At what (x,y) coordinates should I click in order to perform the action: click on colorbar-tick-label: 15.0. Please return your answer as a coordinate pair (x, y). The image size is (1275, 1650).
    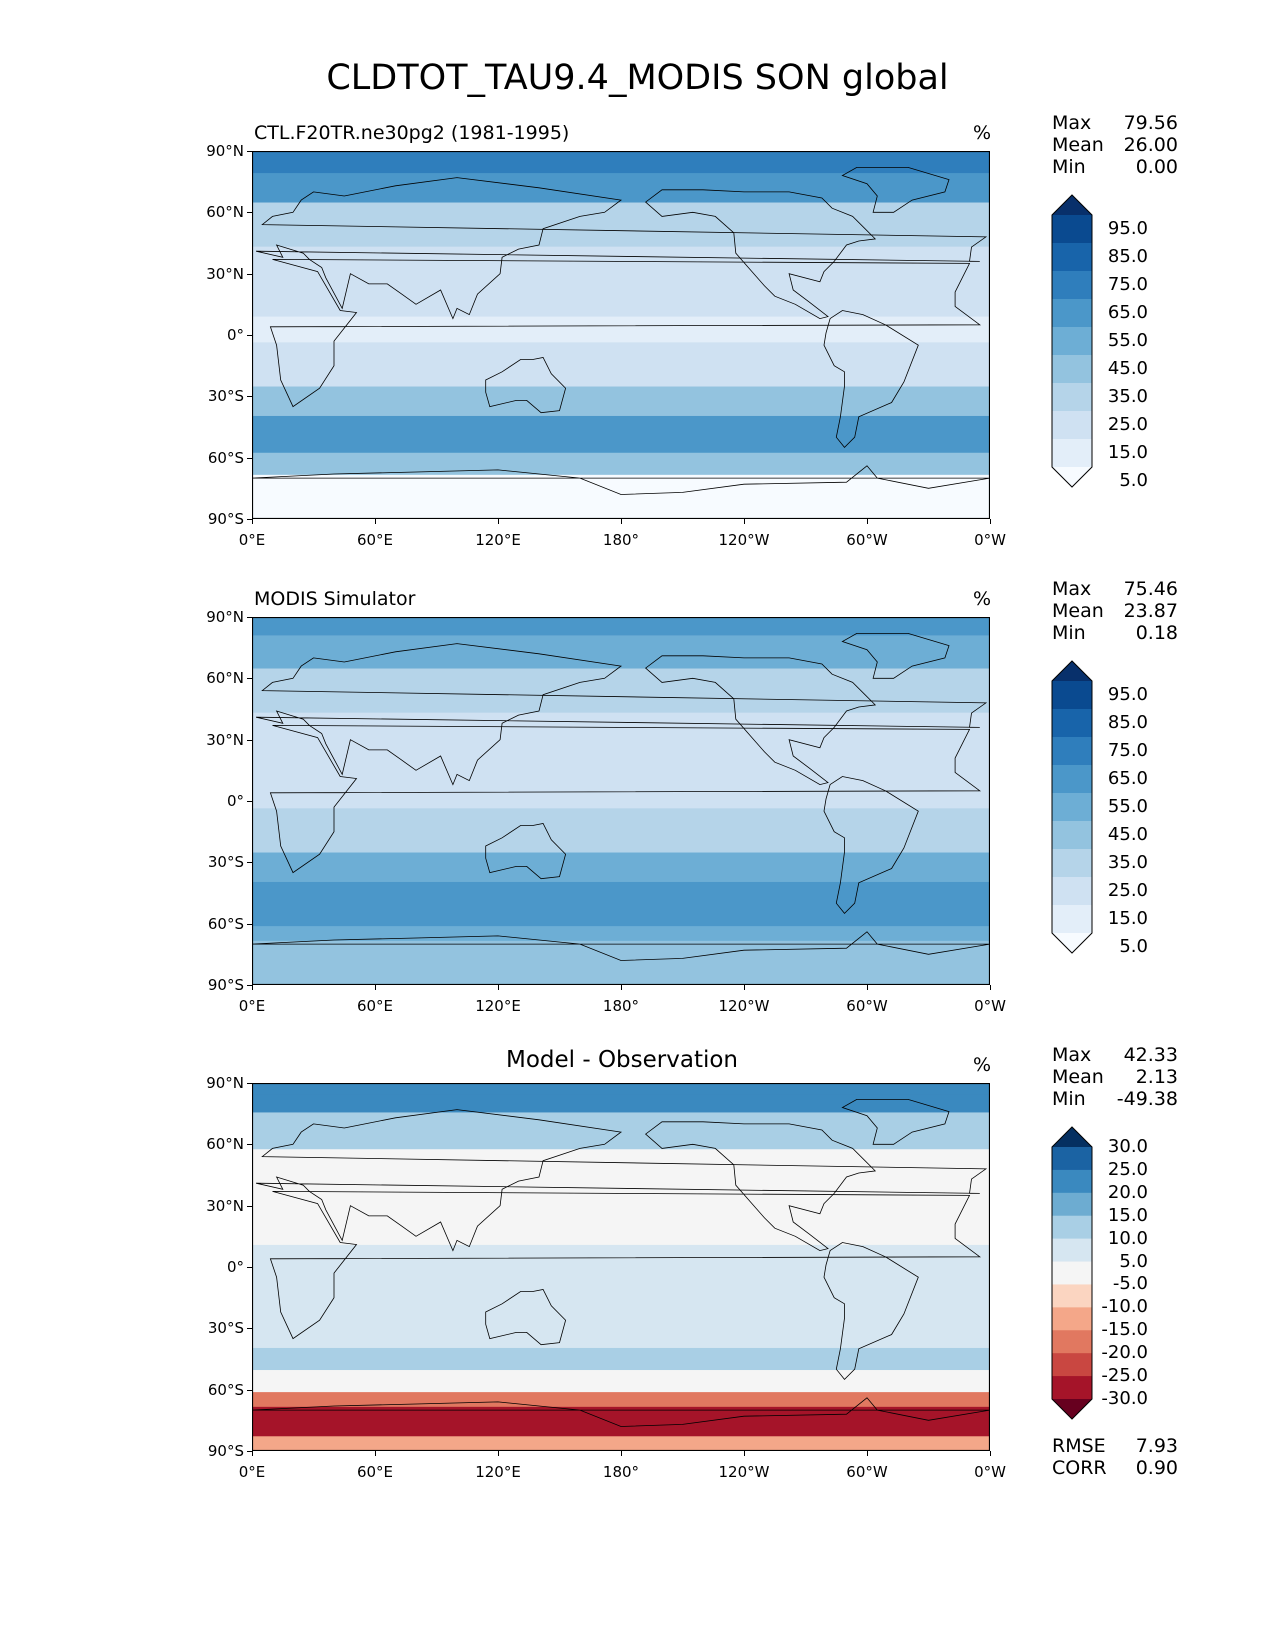
    Looking at the image, I should click on (1127, 918).